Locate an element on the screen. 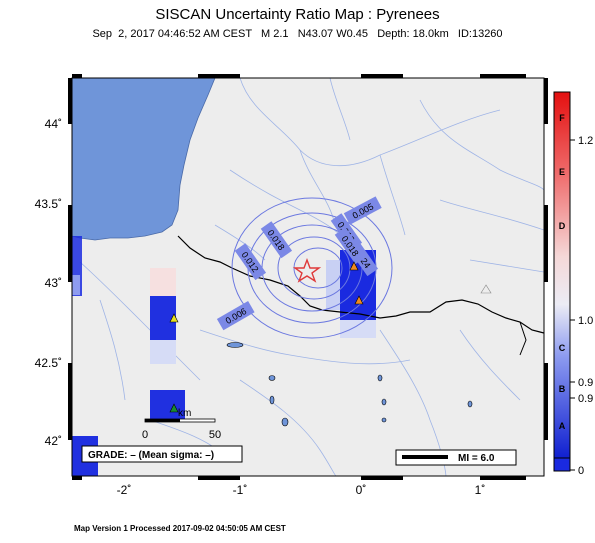 This screenshot has height=543, width=595. lat-tick: 43.5˚ is located at coordinates (48, 204).